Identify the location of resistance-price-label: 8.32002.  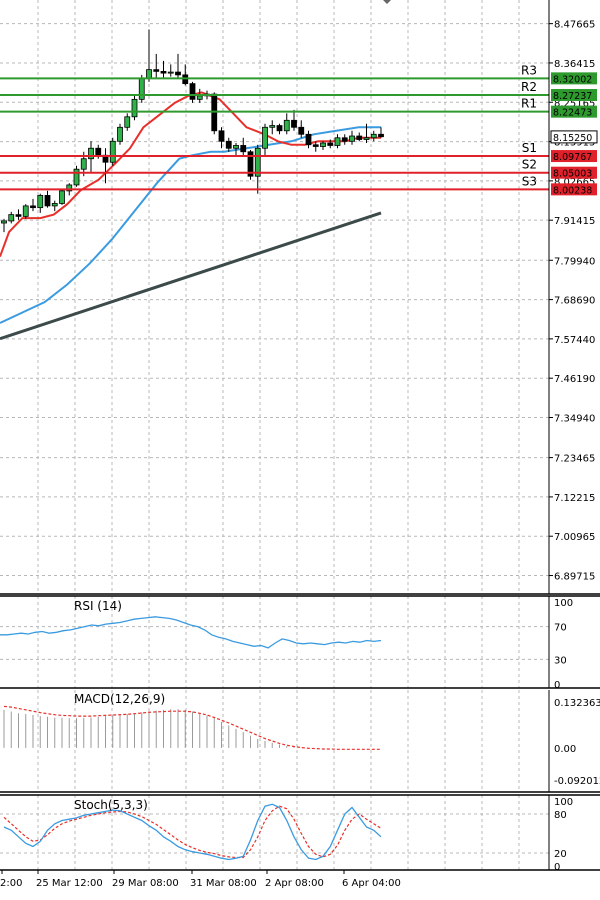
(572, 79).